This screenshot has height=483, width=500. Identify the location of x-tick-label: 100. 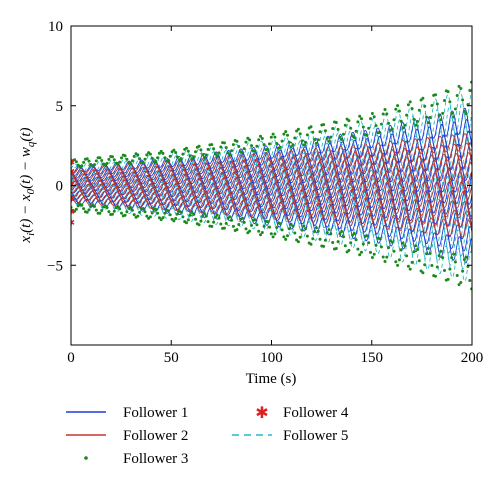
(271, 358).